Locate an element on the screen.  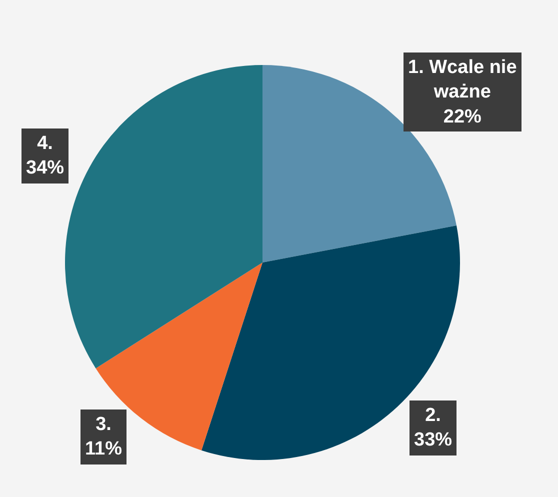
slice-label: 1. Wcale nie ważne is located at coordinates (462, 80).